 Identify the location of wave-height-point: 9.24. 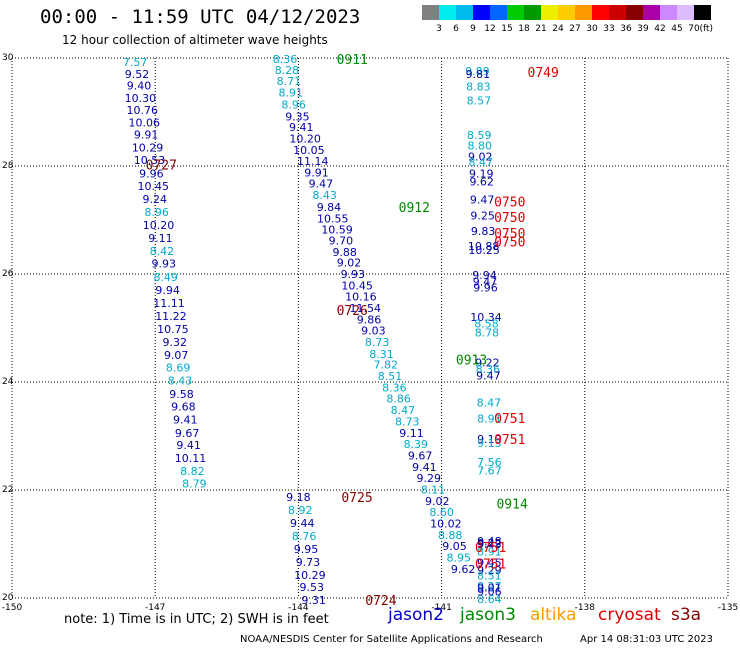
(154, 199).